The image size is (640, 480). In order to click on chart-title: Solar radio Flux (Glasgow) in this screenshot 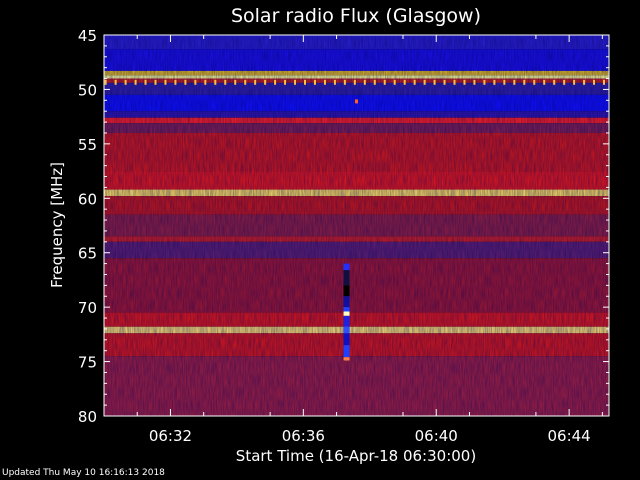, I will do `click(356, 16)`.